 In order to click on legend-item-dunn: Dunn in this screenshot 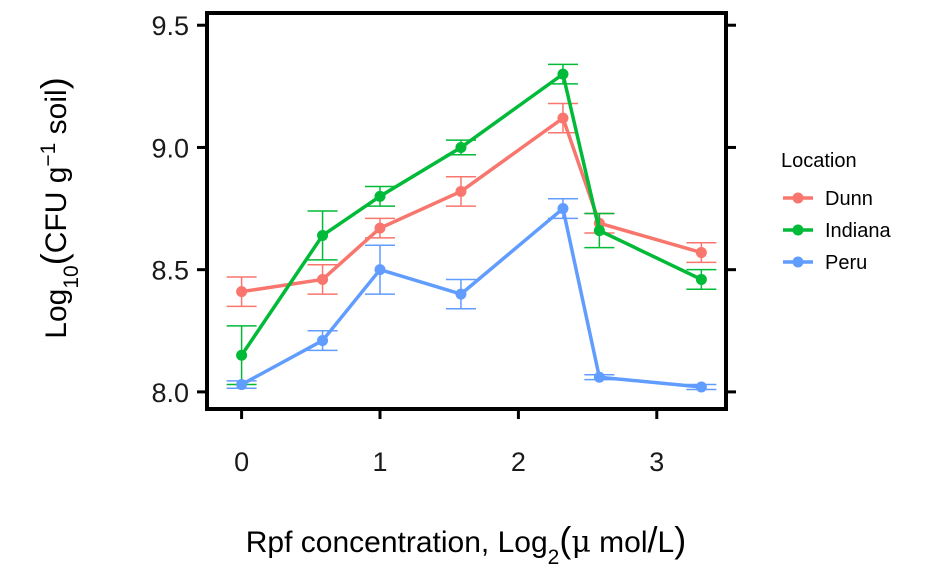, I will do `click(828, 199)`.